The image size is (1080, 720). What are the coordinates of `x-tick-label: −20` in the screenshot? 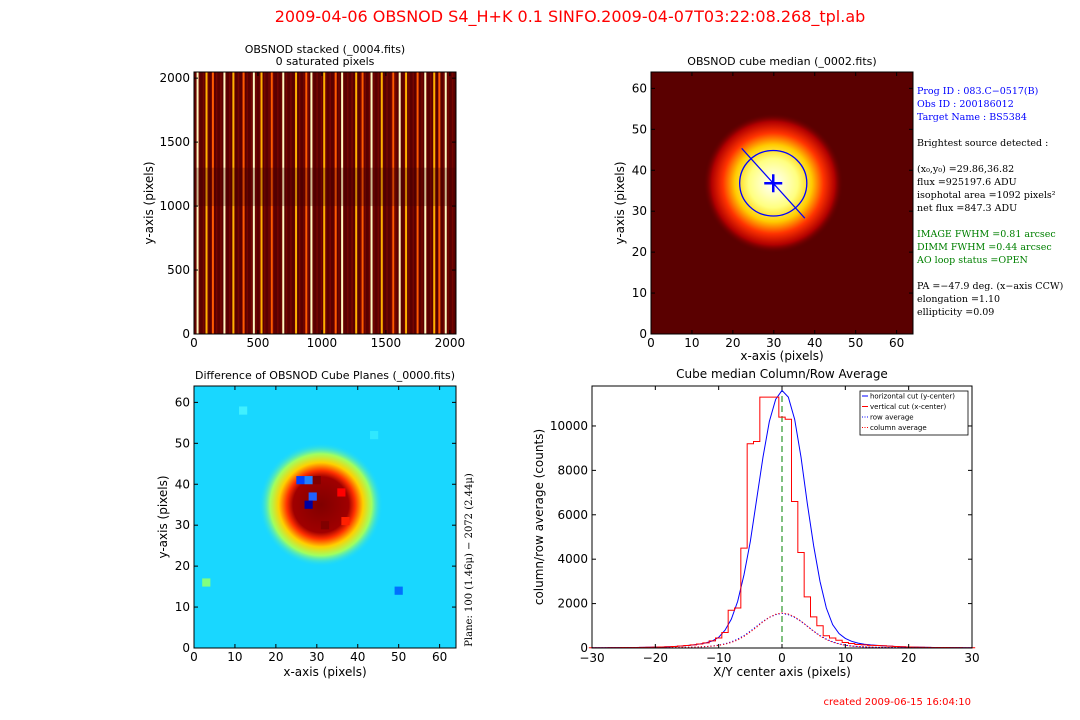 It's located at (655, 658).